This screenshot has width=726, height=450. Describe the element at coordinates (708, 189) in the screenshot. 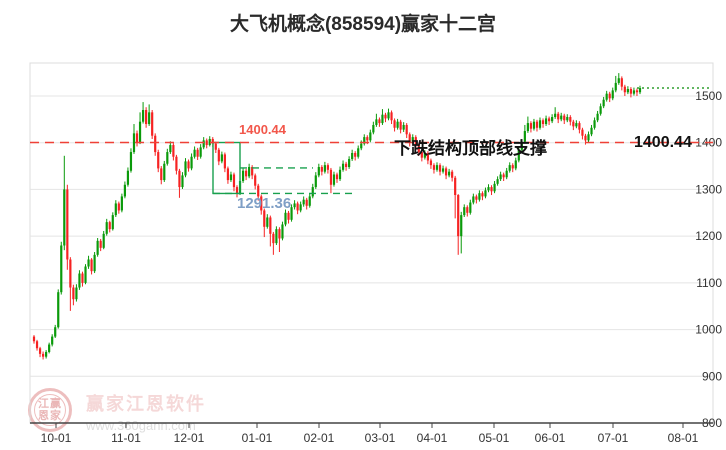

I see `y-axis-label: 1300` at that location.